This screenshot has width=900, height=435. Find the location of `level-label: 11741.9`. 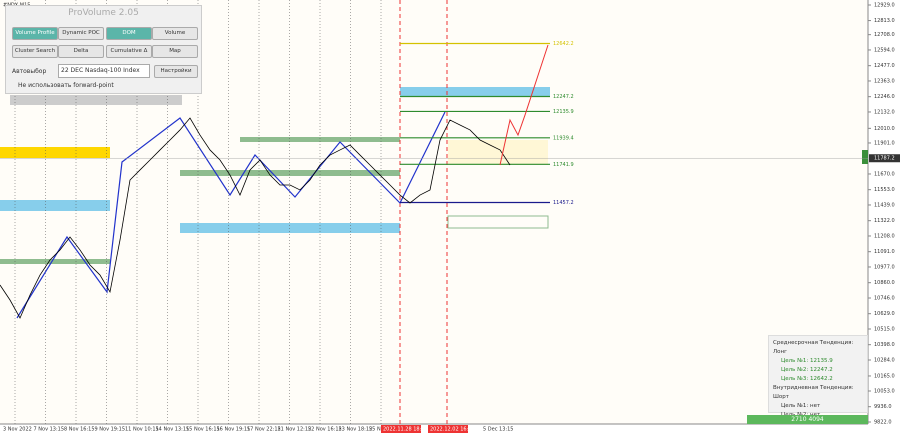

level-label: 11741.9 is located at coordinates (563, 165).